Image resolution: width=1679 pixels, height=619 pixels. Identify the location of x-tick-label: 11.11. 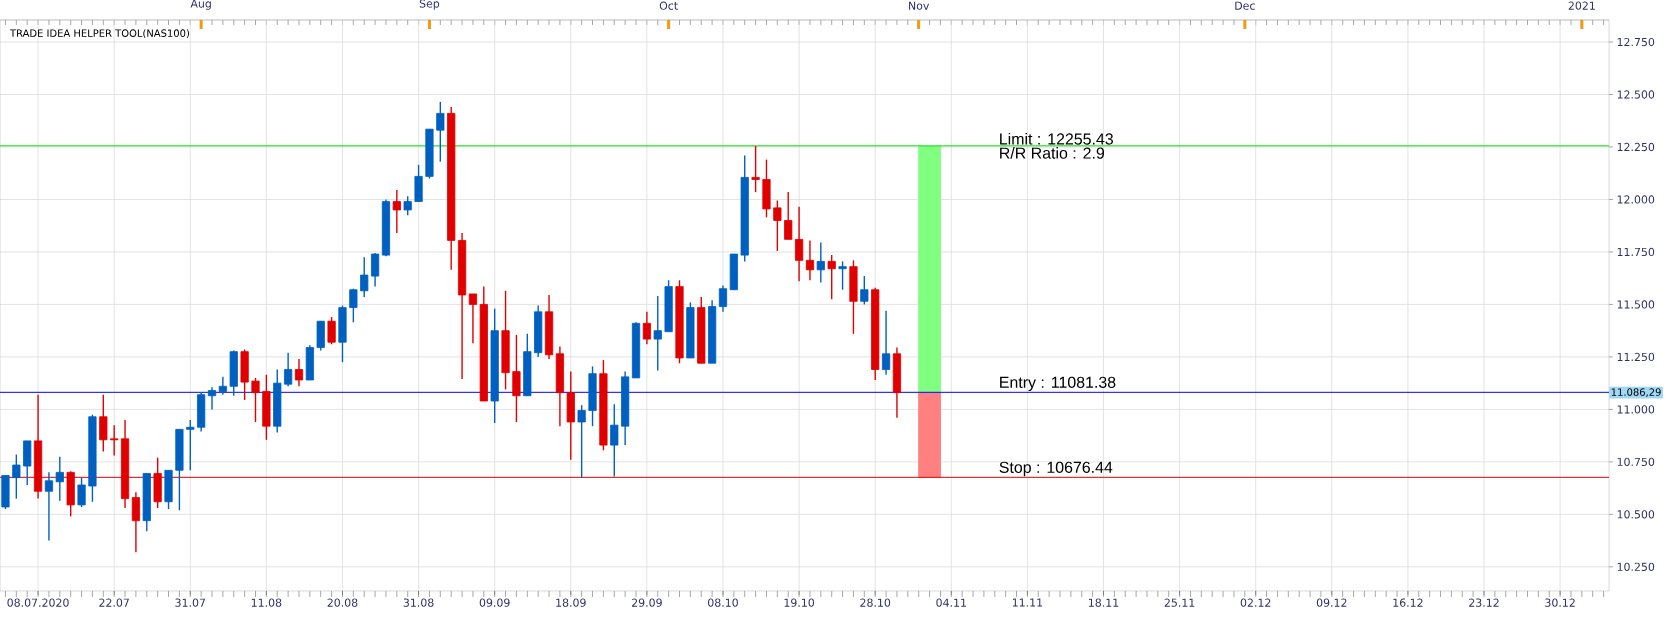
(1027, 602).